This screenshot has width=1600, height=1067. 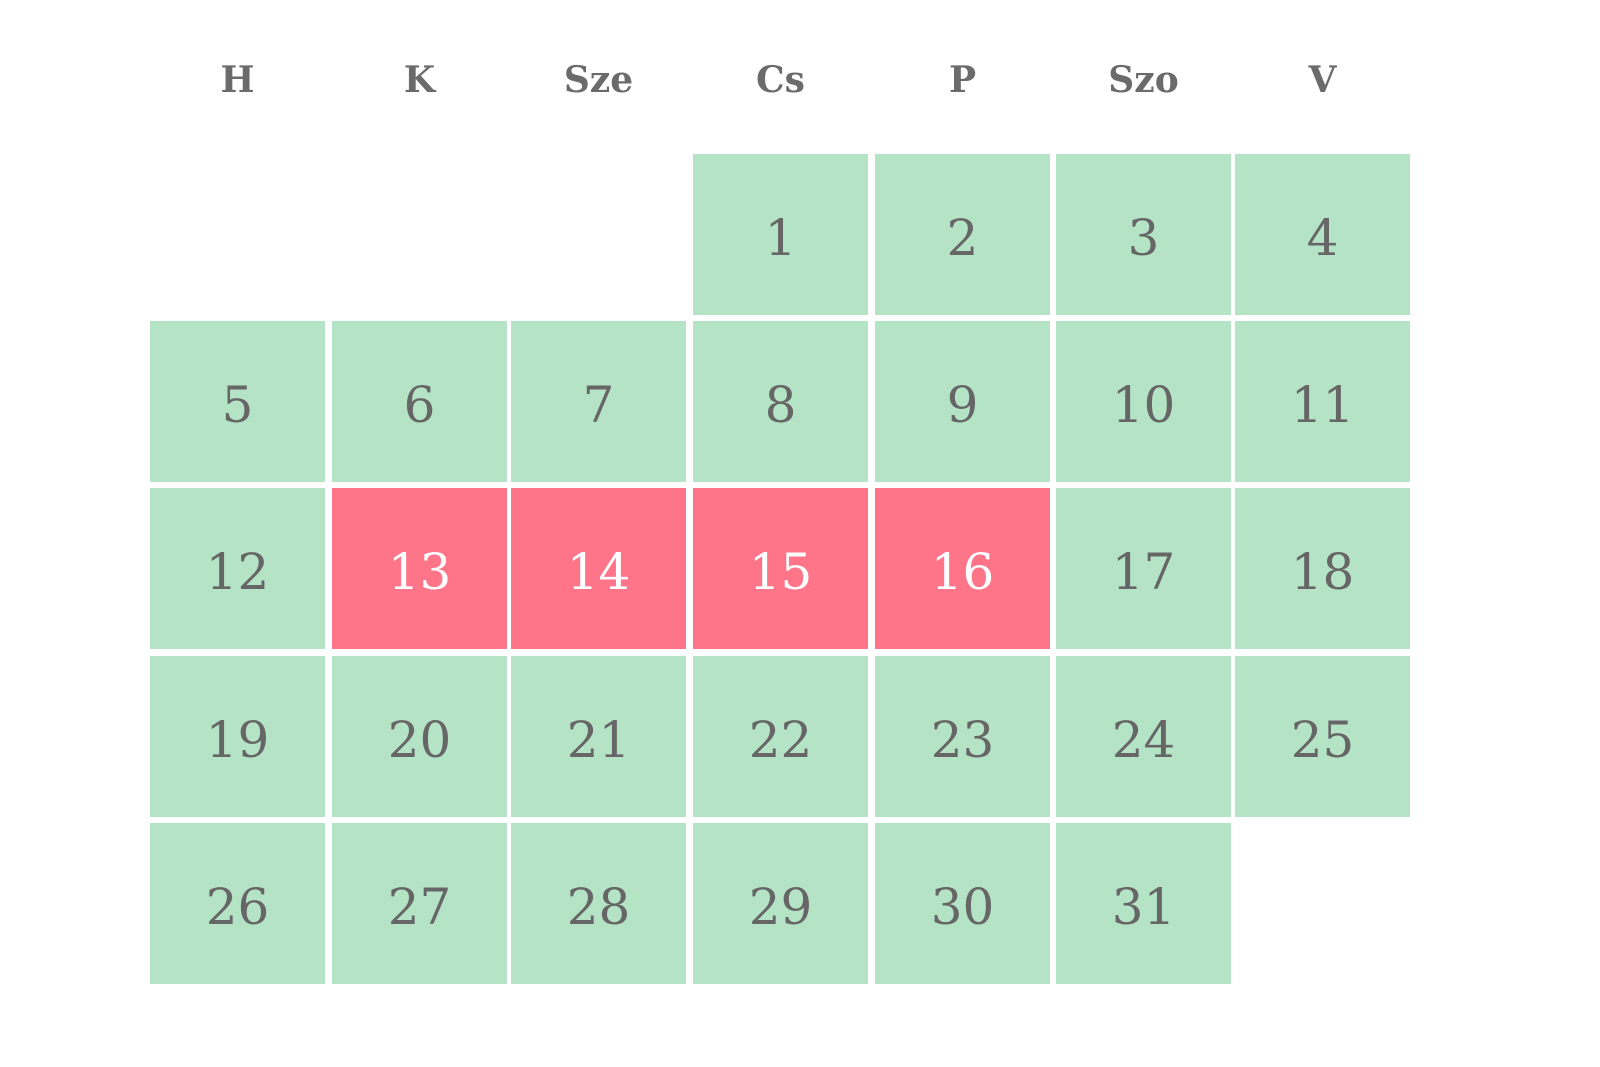 I want to click on day-cell-31: 31, so click(x=1143, y=903).